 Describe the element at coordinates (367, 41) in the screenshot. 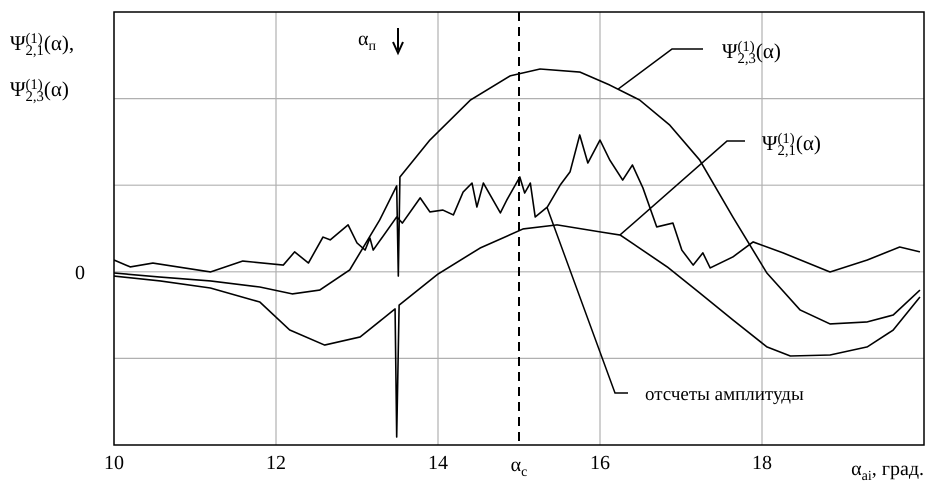

I see `text: α$_{п}$` at that location.